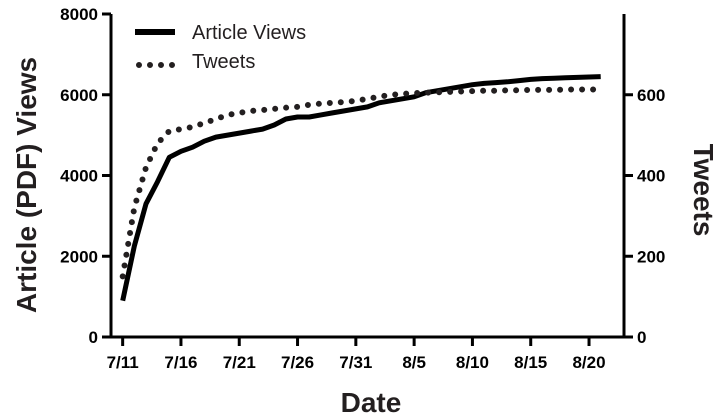 This screenshot has width=713, height=417. What do you see at coordinates (651, 256) in the screenshot?
I see `right-y-tick-label: 200` at bounding box center [651, 256].